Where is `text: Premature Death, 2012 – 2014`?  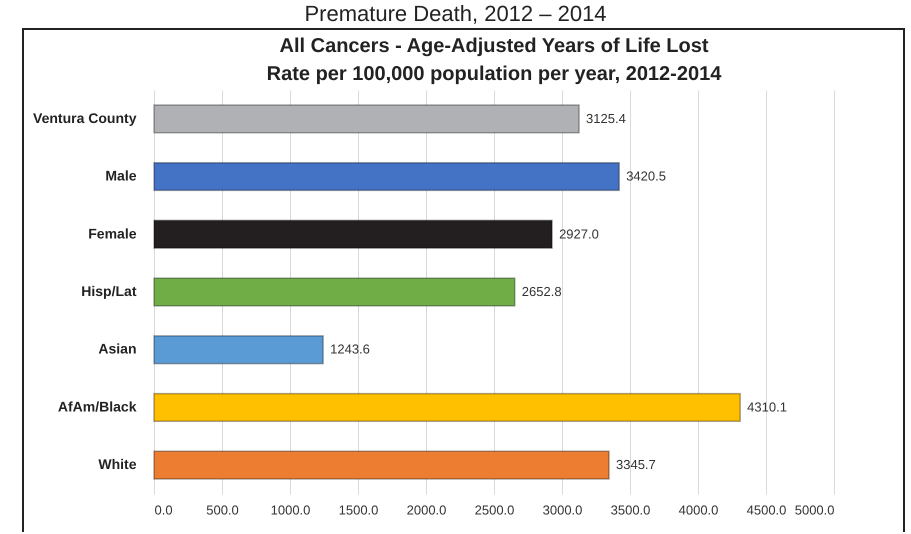
text: Premature Death, 2012 – 2014 is located at coordinates (455, 14).